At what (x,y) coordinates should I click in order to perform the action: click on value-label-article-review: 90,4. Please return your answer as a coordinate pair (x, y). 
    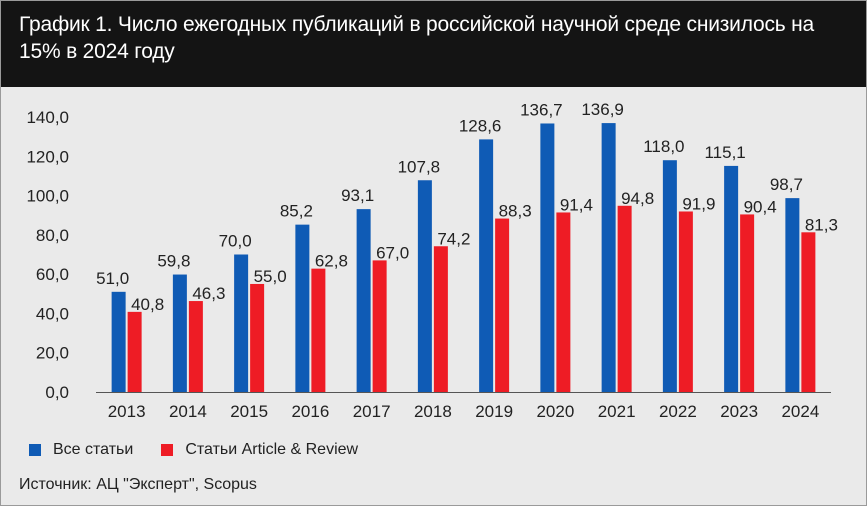
    Looking at the image, I should click on (760, 206).